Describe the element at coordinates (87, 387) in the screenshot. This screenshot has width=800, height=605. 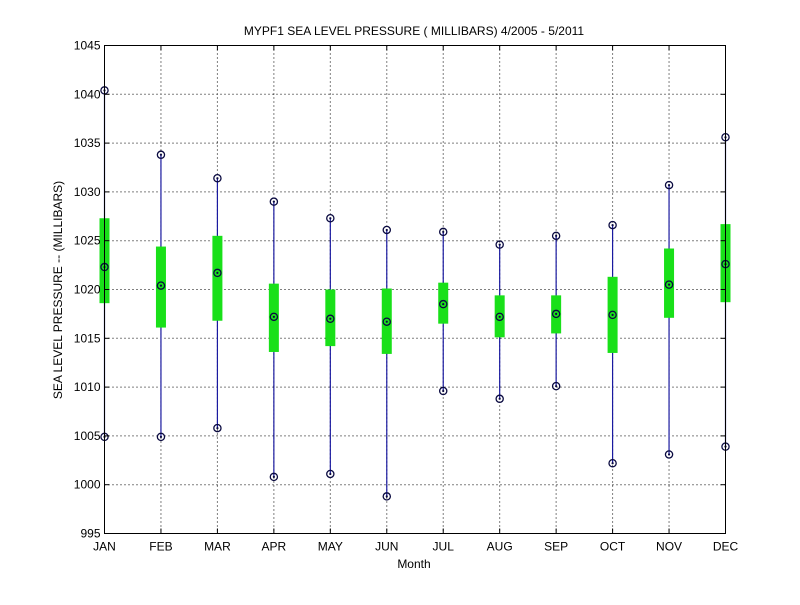
I see `y-tick-label: 1010` at that location.